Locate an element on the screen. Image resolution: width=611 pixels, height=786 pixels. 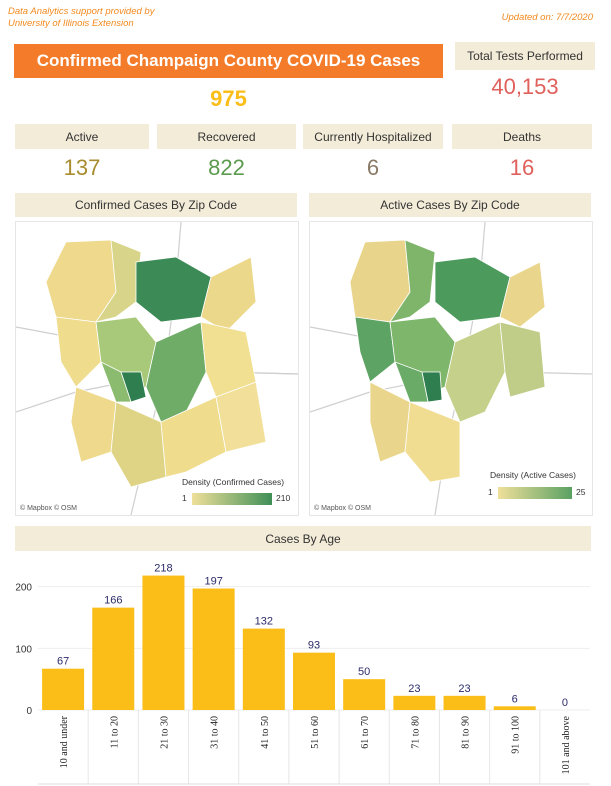
hospitalized-value: 6 is located at coordinates (373, 167).